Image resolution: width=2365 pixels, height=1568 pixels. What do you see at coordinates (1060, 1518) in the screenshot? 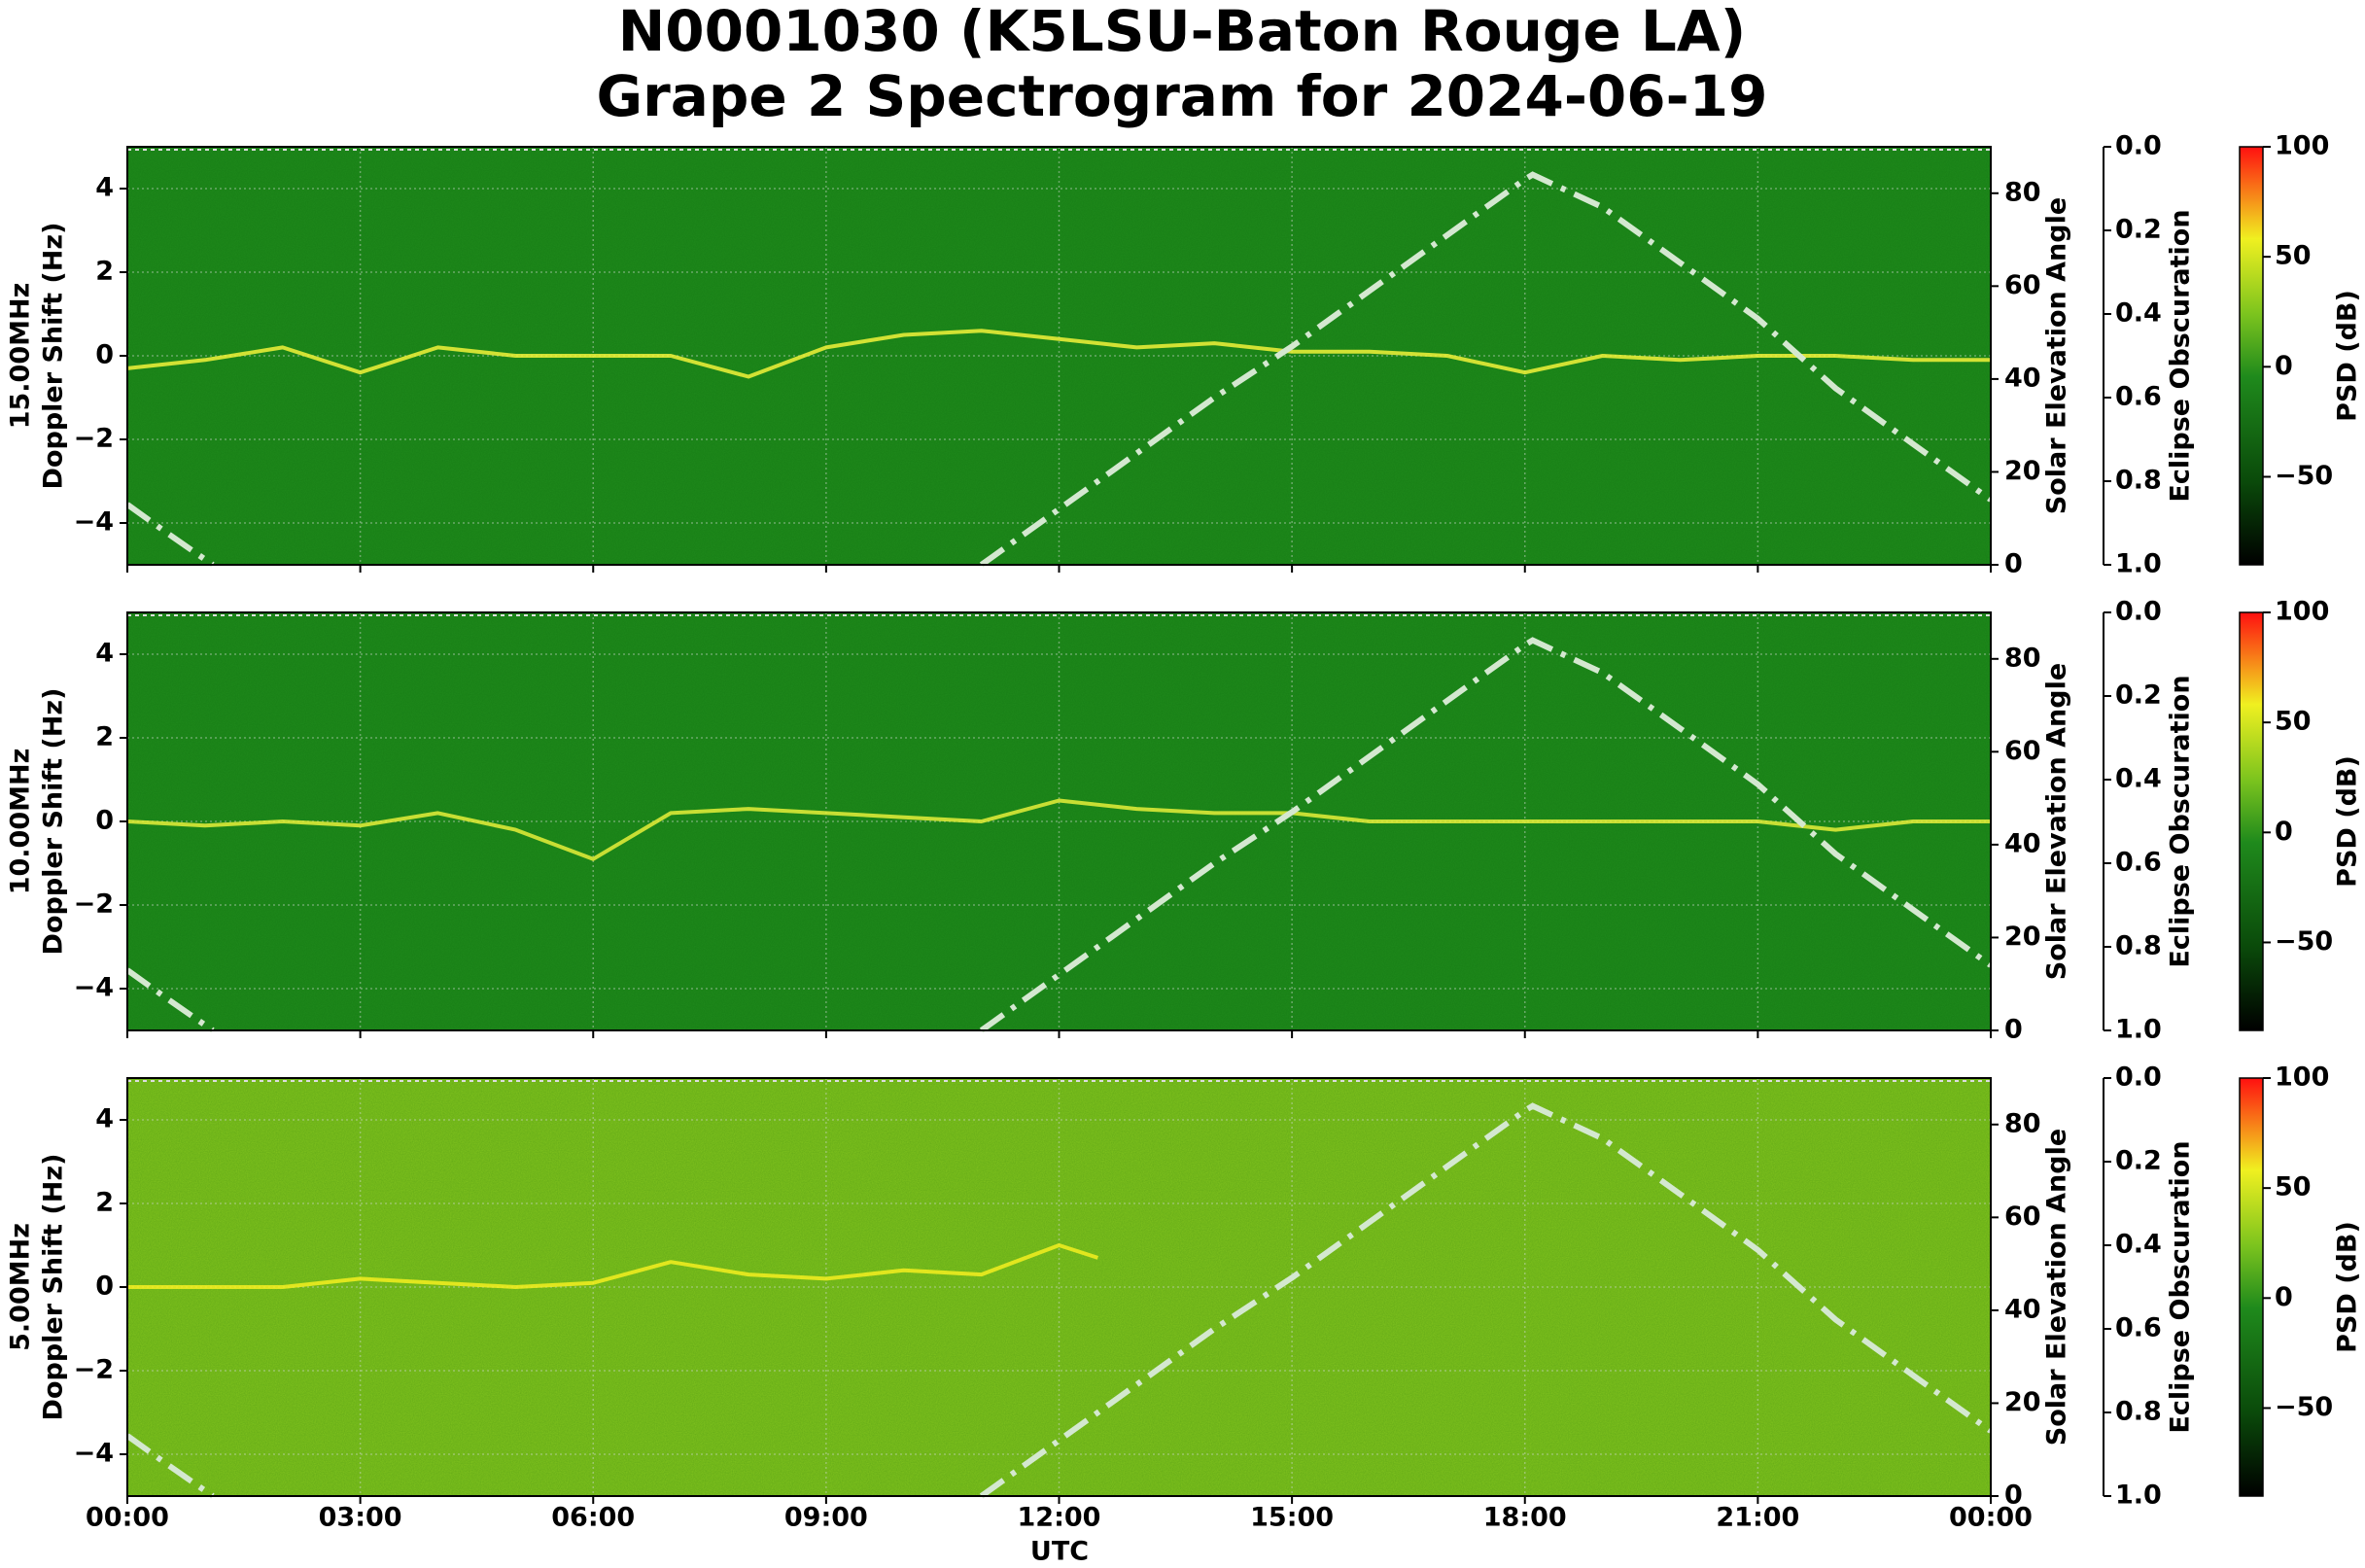
I see `x-tick-label: 12:00` at bounding box center [1060, 1518].